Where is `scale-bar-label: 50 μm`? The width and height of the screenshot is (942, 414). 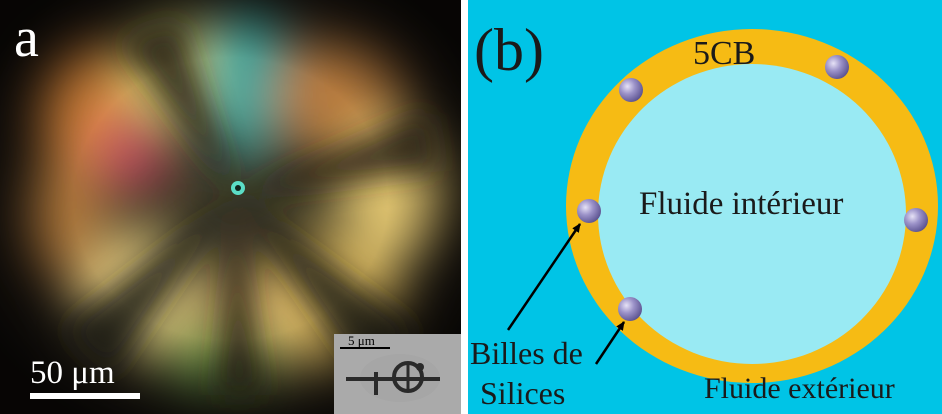
scale-bar-label: 50 μm is located at coordinates (72, 373).